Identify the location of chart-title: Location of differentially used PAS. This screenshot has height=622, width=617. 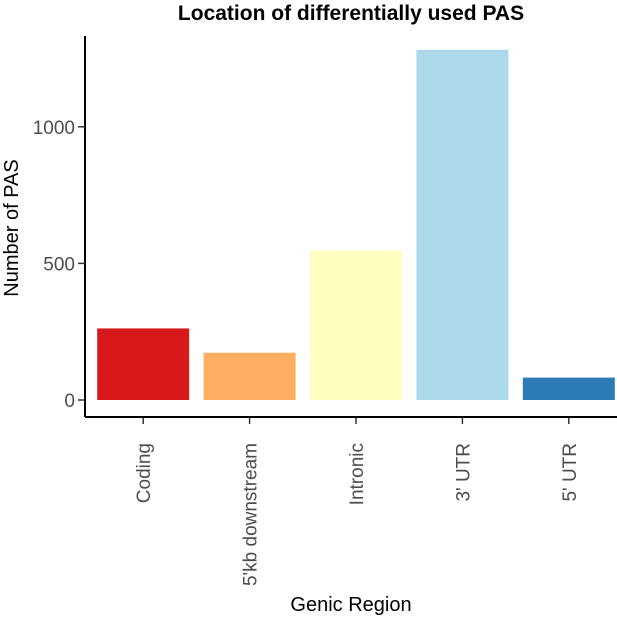
(351, 13).